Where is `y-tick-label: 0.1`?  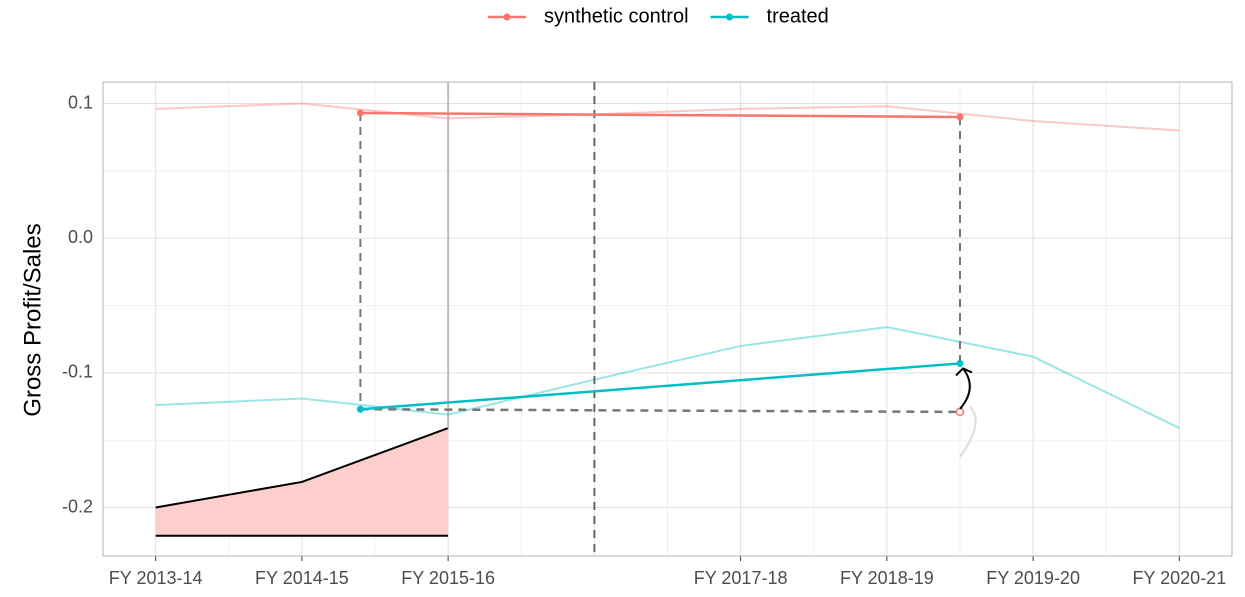 y-tick-label: 0.1 is located at coordinates (80, 102).